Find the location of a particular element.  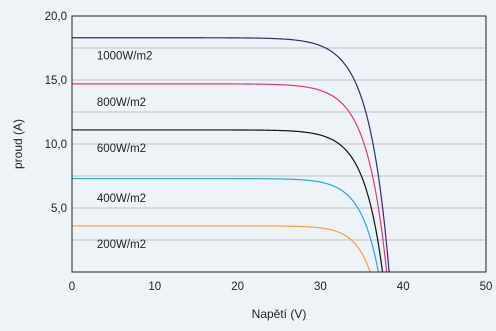

x-tick-label: 0 is located at coordinates (72, 287).